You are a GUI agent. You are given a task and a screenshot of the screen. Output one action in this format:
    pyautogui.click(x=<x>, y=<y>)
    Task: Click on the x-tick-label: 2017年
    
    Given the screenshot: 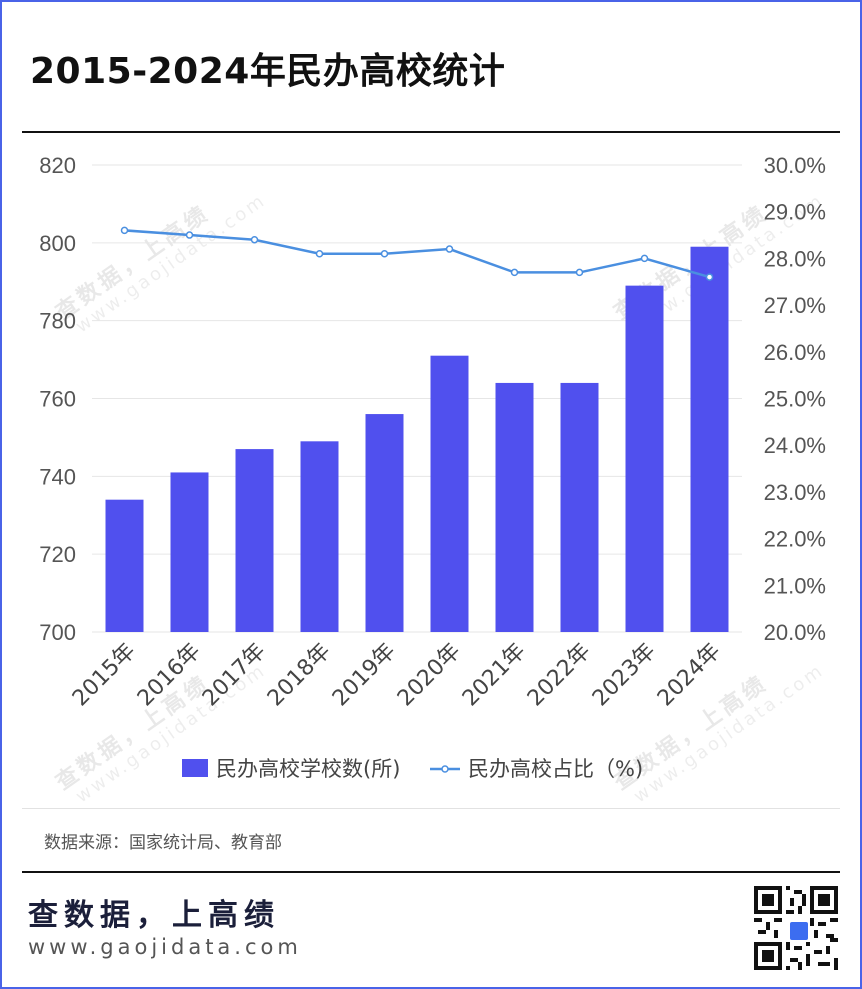 What is the action you would take?
    pyautogui.click(x=234, y=675)
    